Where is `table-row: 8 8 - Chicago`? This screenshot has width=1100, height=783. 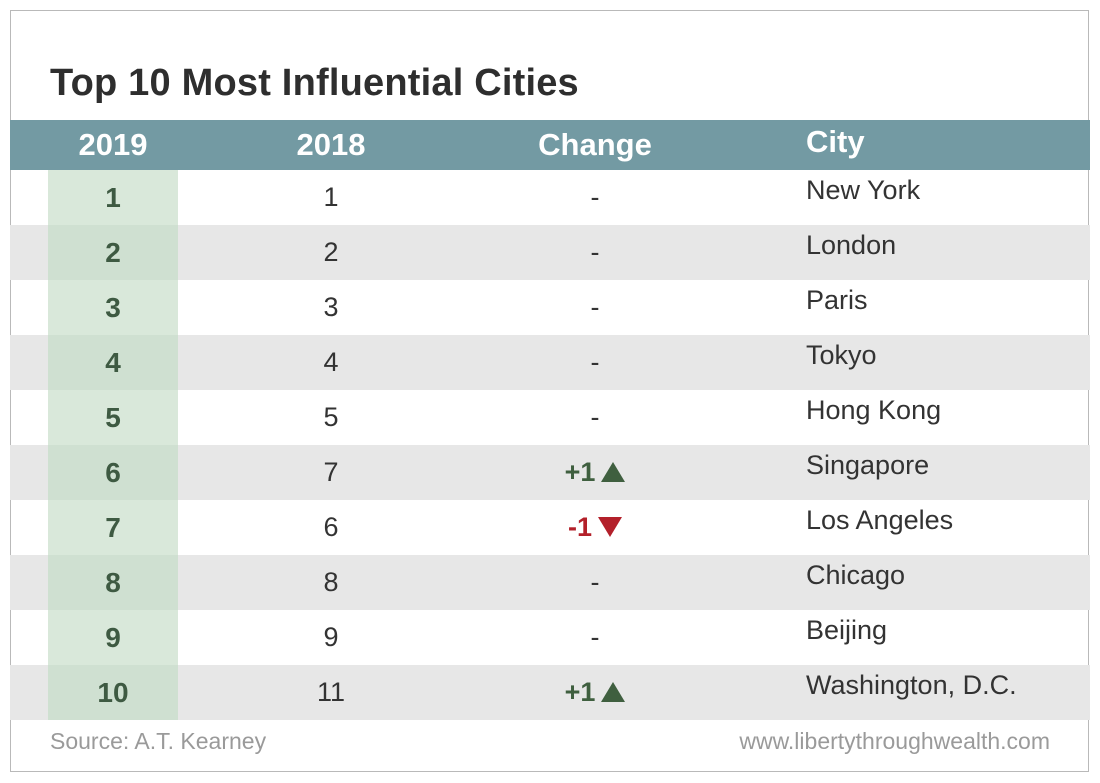 table-row: 8 8 - Chicago is located at coordinates (550, 582).